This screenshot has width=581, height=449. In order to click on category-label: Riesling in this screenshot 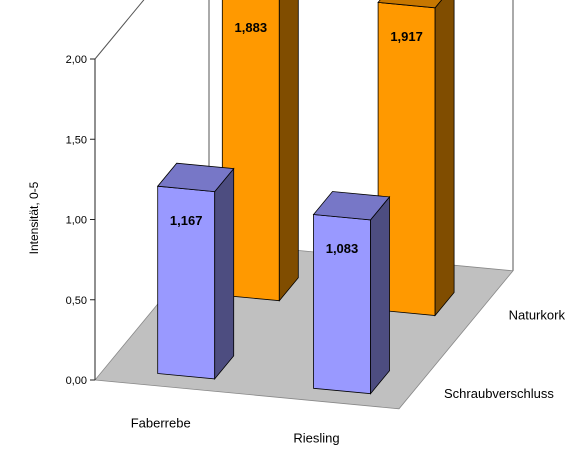, I will do `click(316, 438)`.